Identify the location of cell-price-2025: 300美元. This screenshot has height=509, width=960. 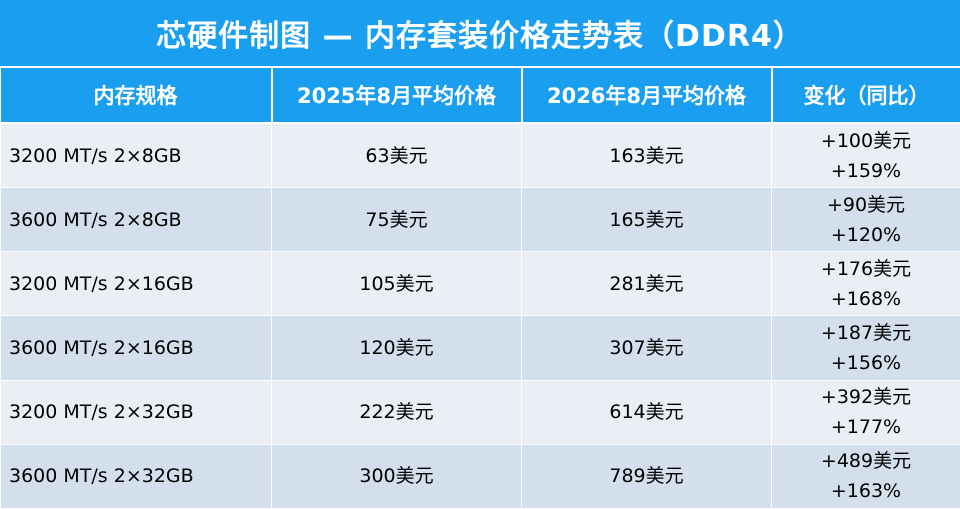
(396, 476).